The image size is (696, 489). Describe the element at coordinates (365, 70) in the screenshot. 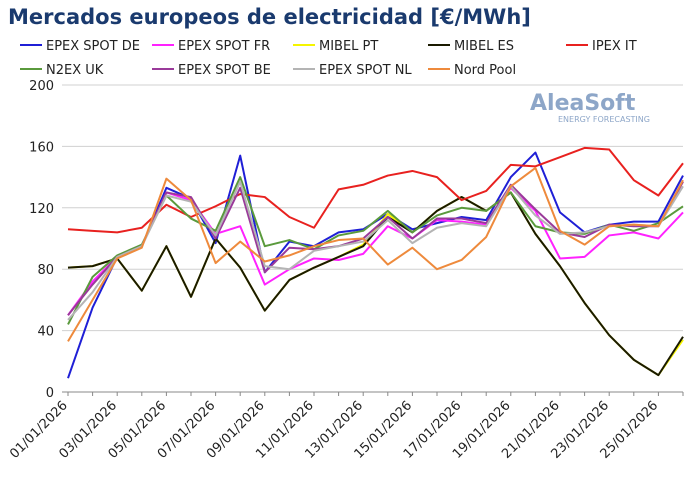

I see `legend-label: EPEX SPOT NL` at that location.